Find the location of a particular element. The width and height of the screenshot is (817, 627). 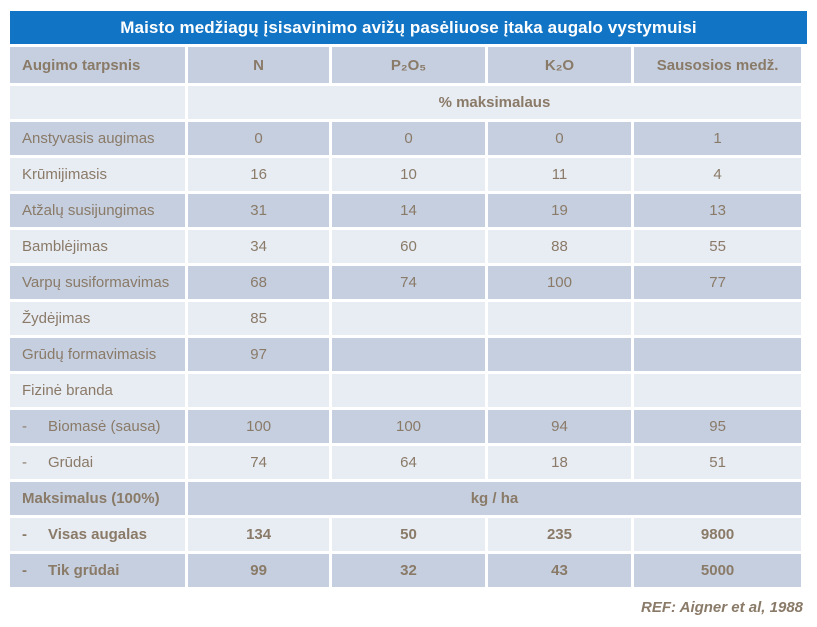

value-cell-p2o5: 32 is located at coordinates (408, 570).